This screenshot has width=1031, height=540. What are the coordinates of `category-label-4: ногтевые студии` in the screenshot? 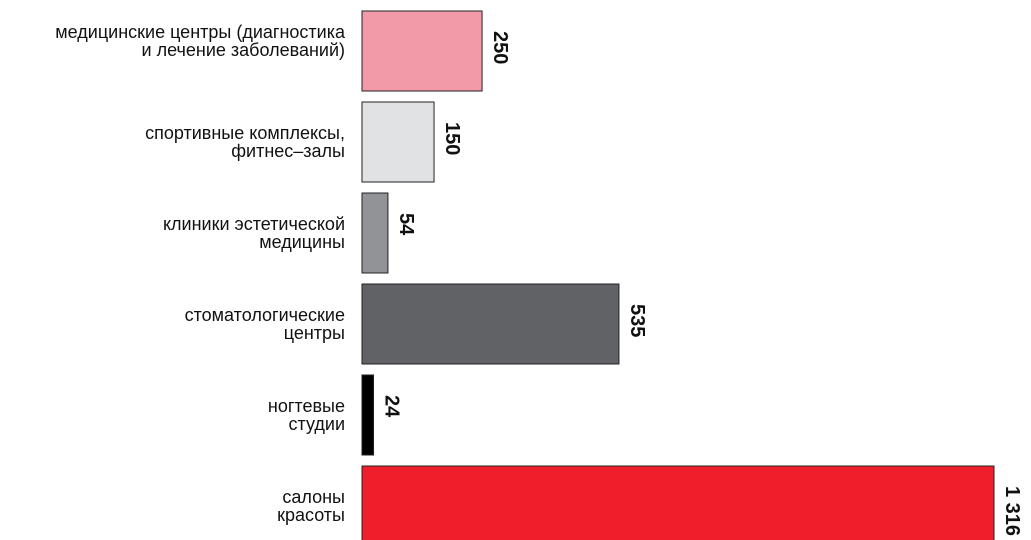 It's located at (306, 415).